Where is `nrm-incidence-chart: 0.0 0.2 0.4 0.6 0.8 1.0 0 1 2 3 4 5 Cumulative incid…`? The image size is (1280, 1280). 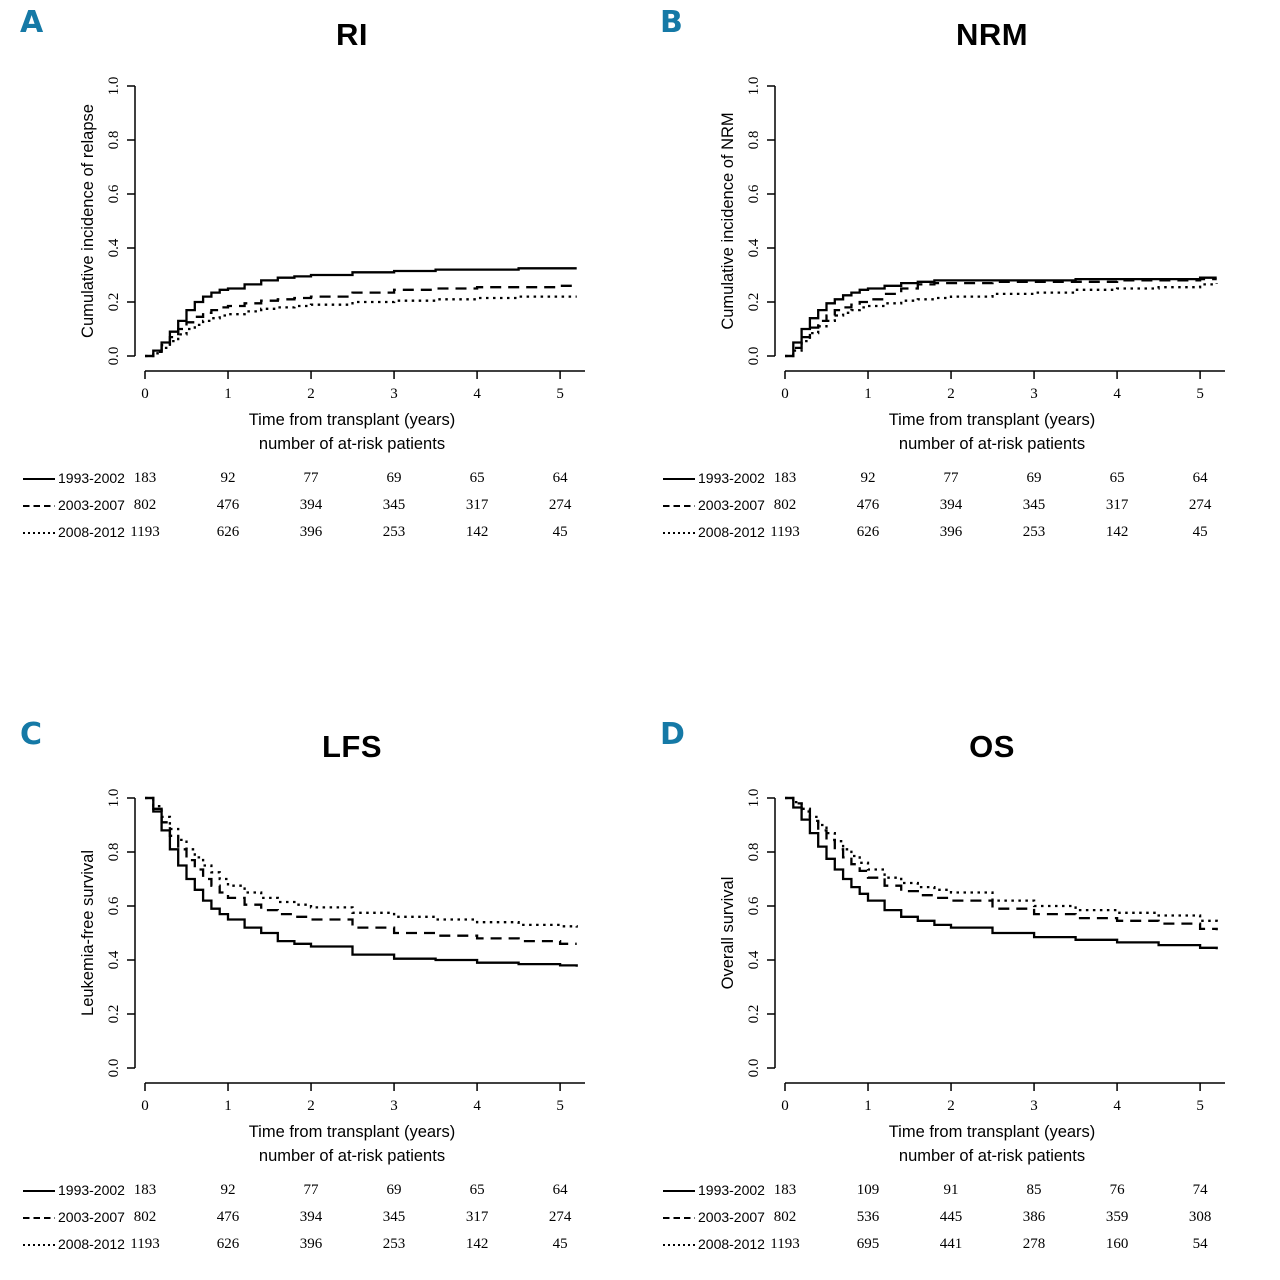
nrm-incidence-chart: 0.0 0.2 0.4 0.6 0.8 1.0 0 1 2 3 4 5 Cumulative incid… is located at coordinates (972, 239).